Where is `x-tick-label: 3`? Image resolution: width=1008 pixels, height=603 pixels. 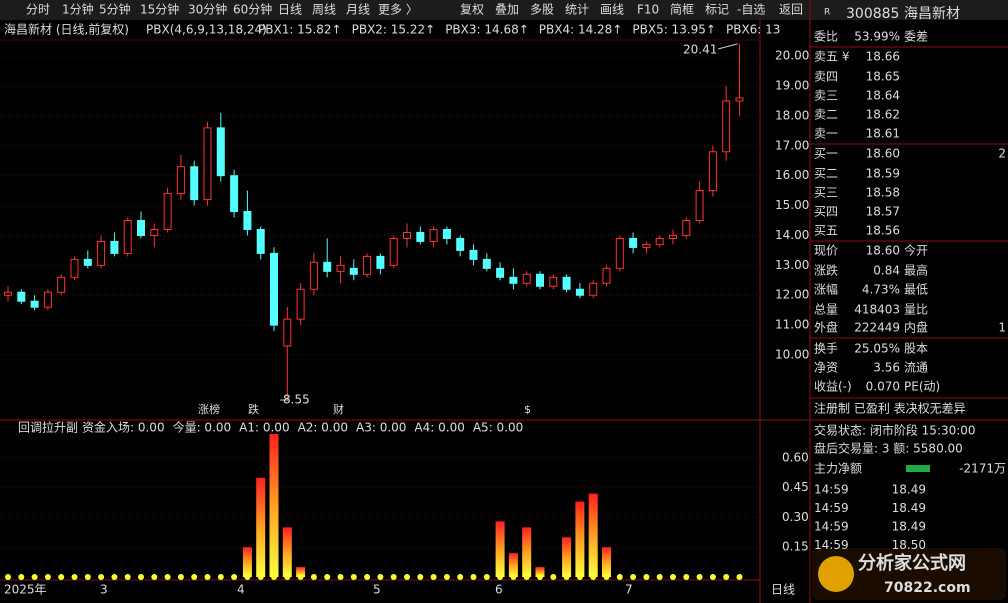
x-tick-label: 3 is located at coordinates (104, 590).